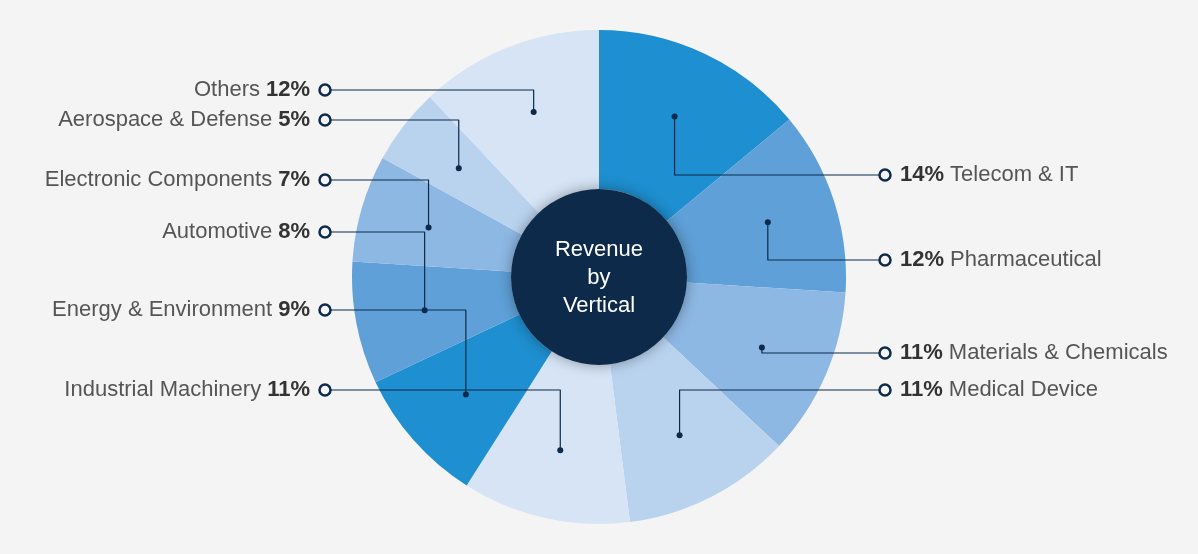 The width and height of the screenshot is (1198, 554). What do you see at coordinates (1014, 174) in the screenshot?
I see `slice-label: Telecom & IT` at bounding box center [1014, 174].